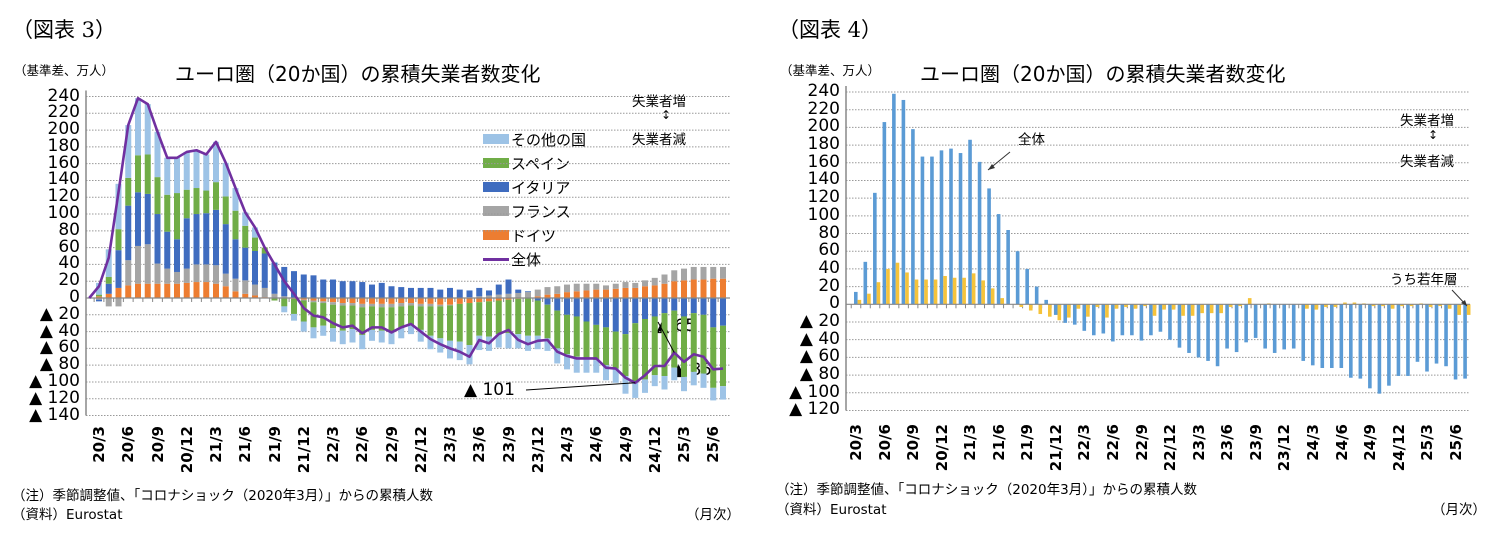  What do you see at coordinates (829, 250) in the screenshot?
I see `y-tick-label: 60` at bounding box center [829, 250].